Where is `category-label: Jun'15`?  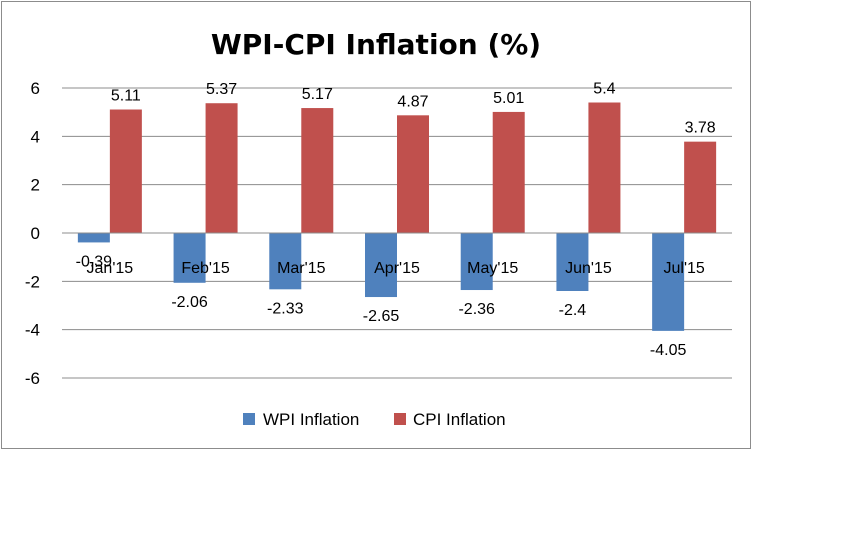
category-label: Jun'15 is located at coordinates (588, 268).